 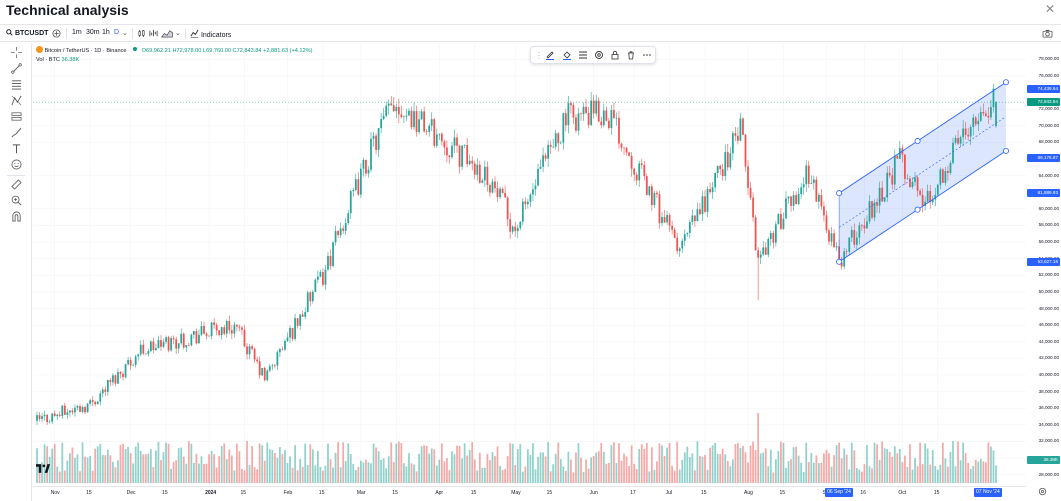 I want to click on magnet-icon, so click(x=16, y=217).